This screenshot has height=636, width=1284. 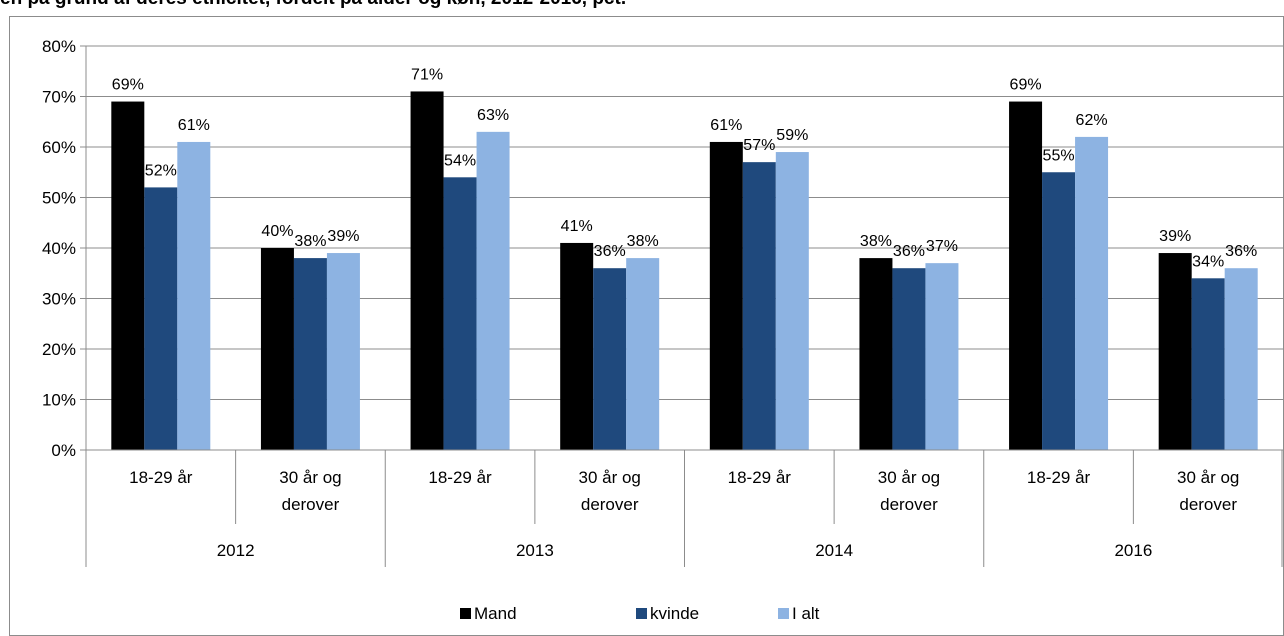 I want to click on legend-label: Mand, so click(x=495, y=613).